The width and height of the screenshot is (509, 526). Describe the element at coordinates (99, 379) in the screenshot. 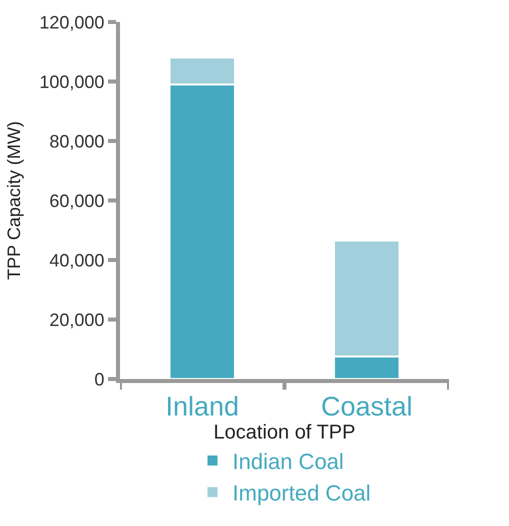

I see `y-tick-label: 0` at that location.